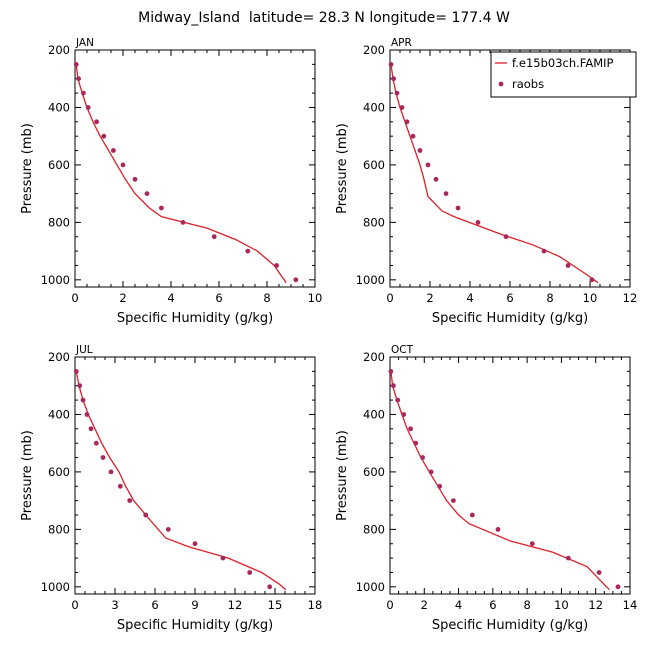 The width and height of the screenshot is (648, 648). I want to click on x-tick-label: 18, so click(315, 605).